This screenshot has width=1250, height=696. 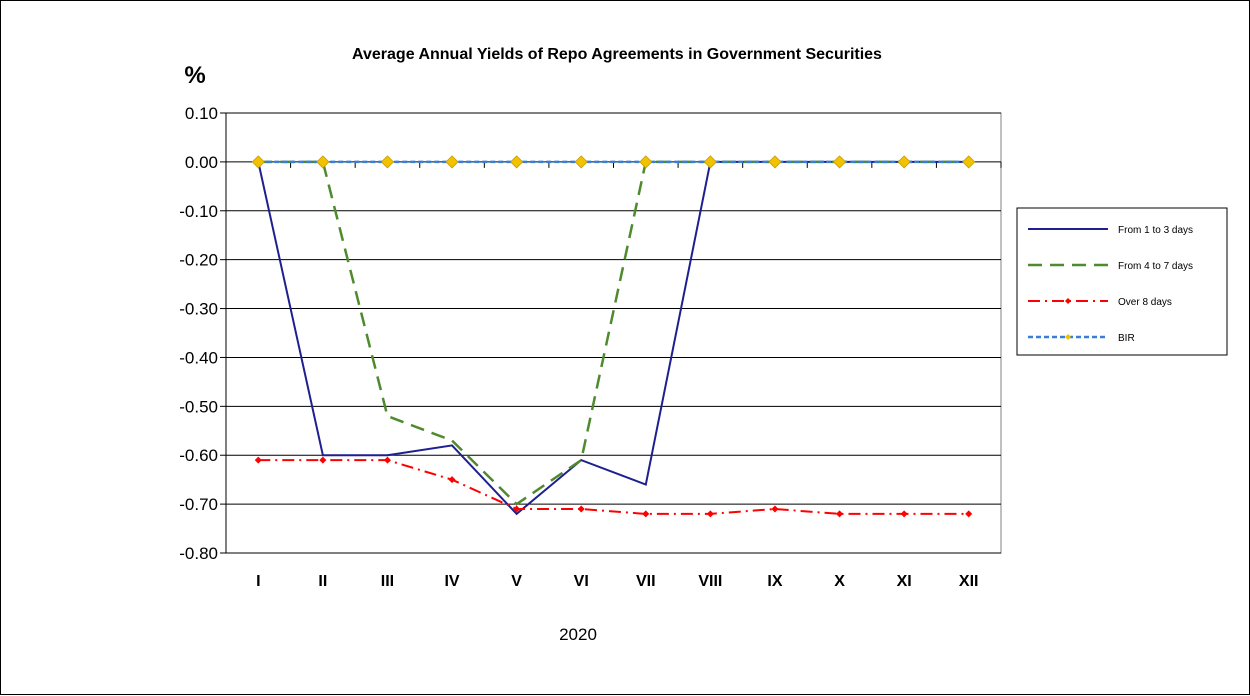 I want to click on x-tick-label: IV, so click(x=451, y=581).